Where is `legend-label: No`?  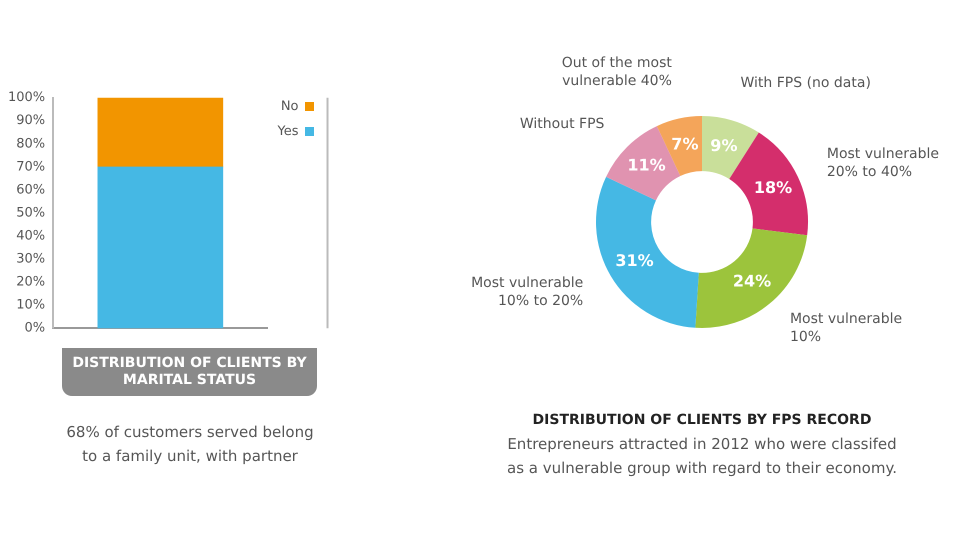
legend-label: No is located at coordinates (289, 106).